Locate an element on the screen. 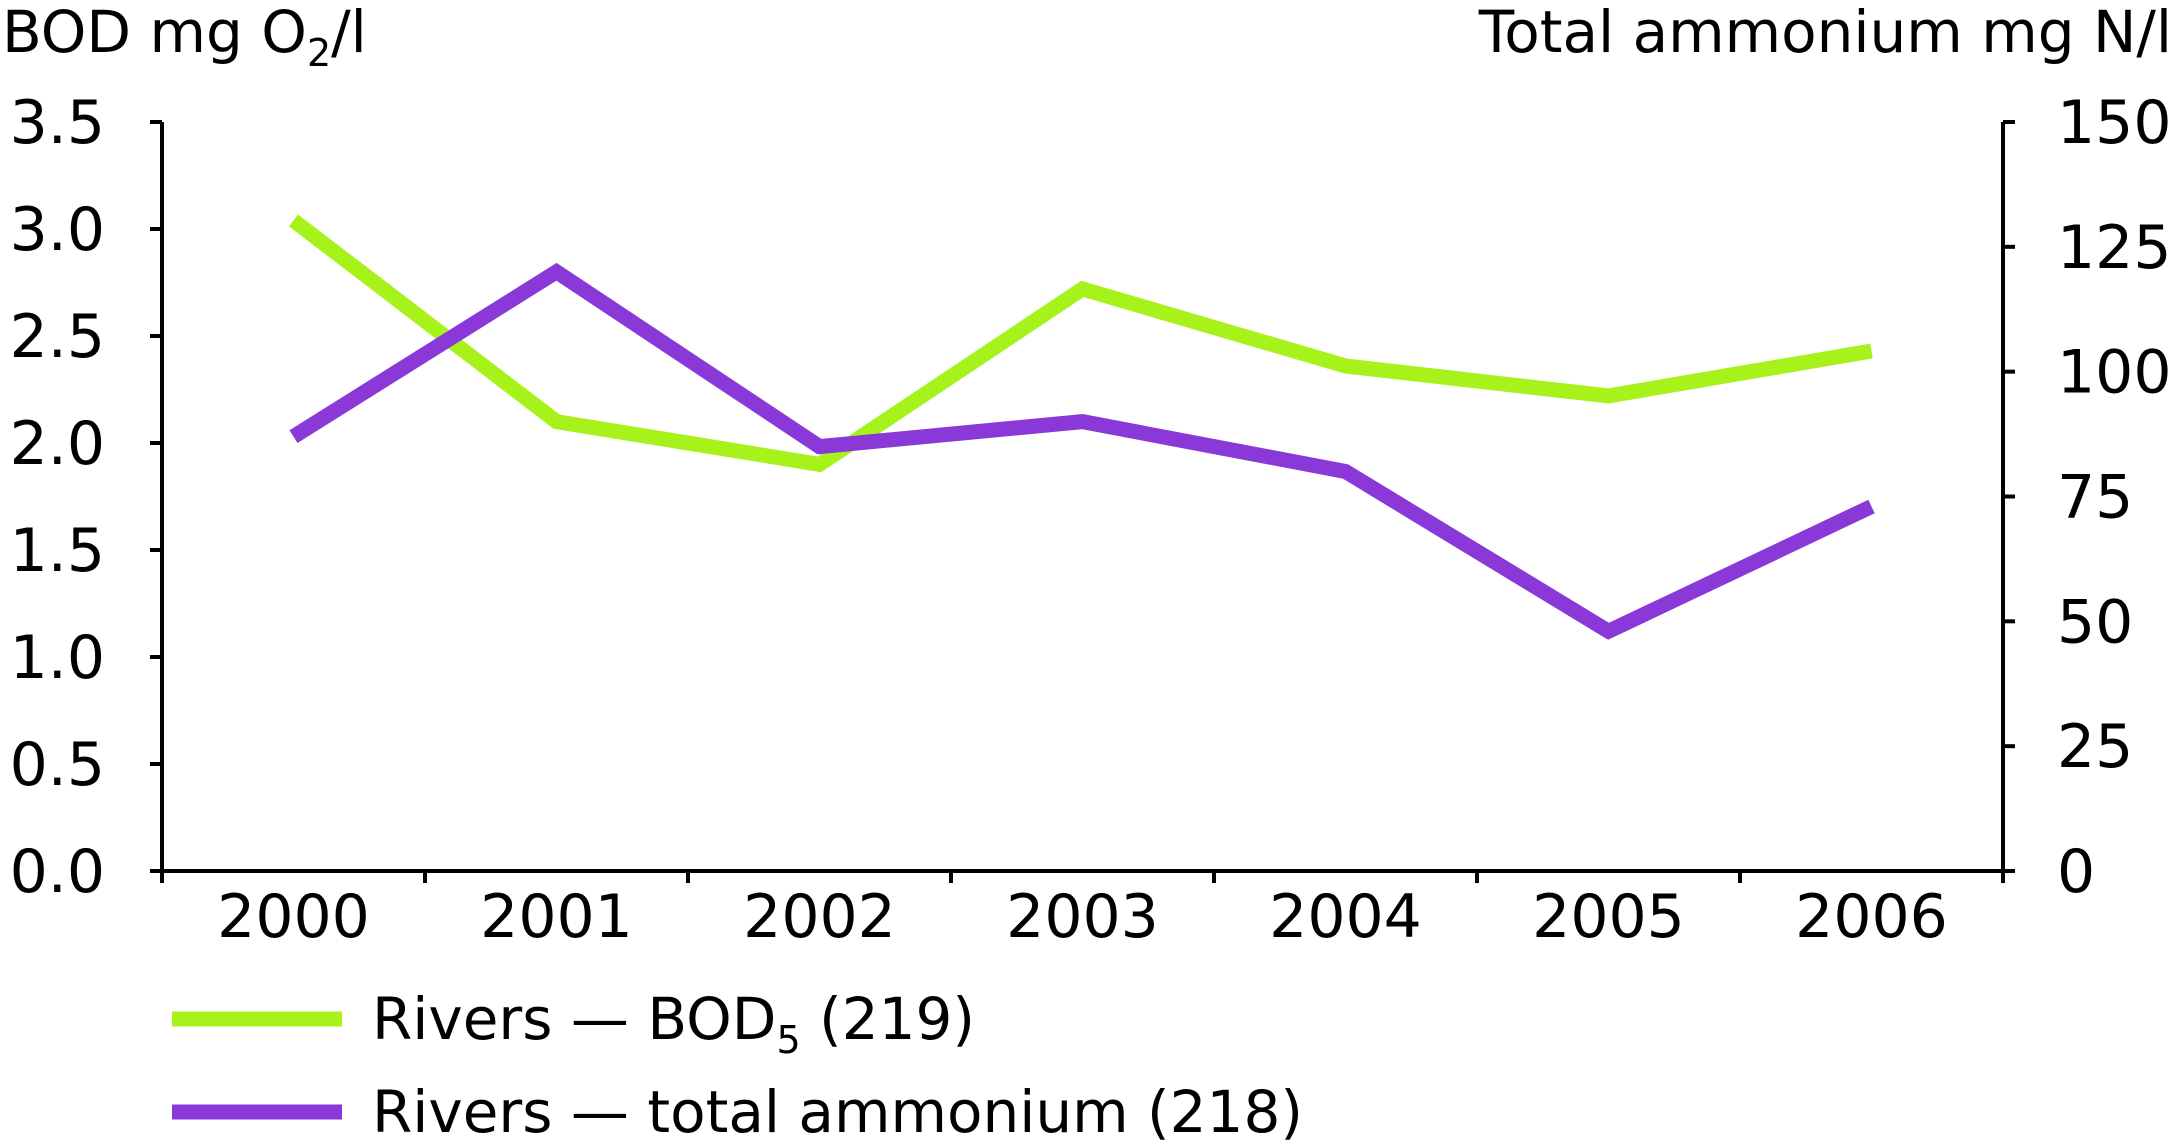  legend-label-2: Rivers — total ammonium (218) is located at coordinates (837, 1112).